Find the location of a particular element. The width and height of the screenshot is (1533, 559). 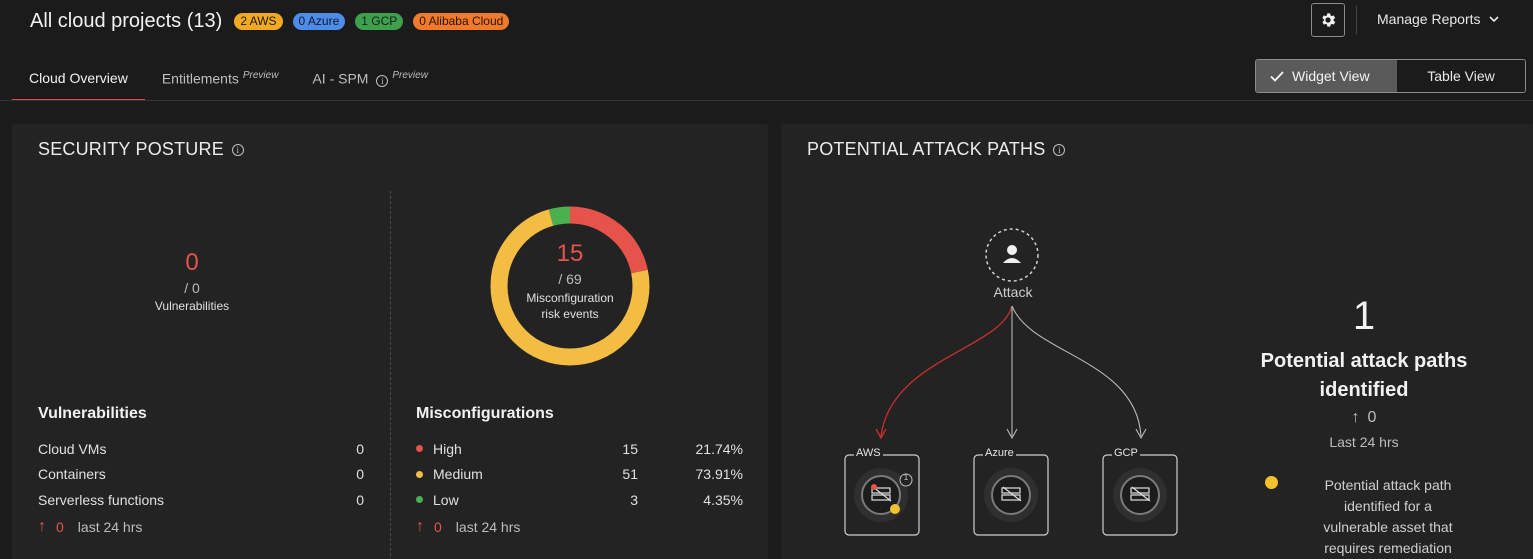

attack-path-gcp is located at coordinates (1076, 371).